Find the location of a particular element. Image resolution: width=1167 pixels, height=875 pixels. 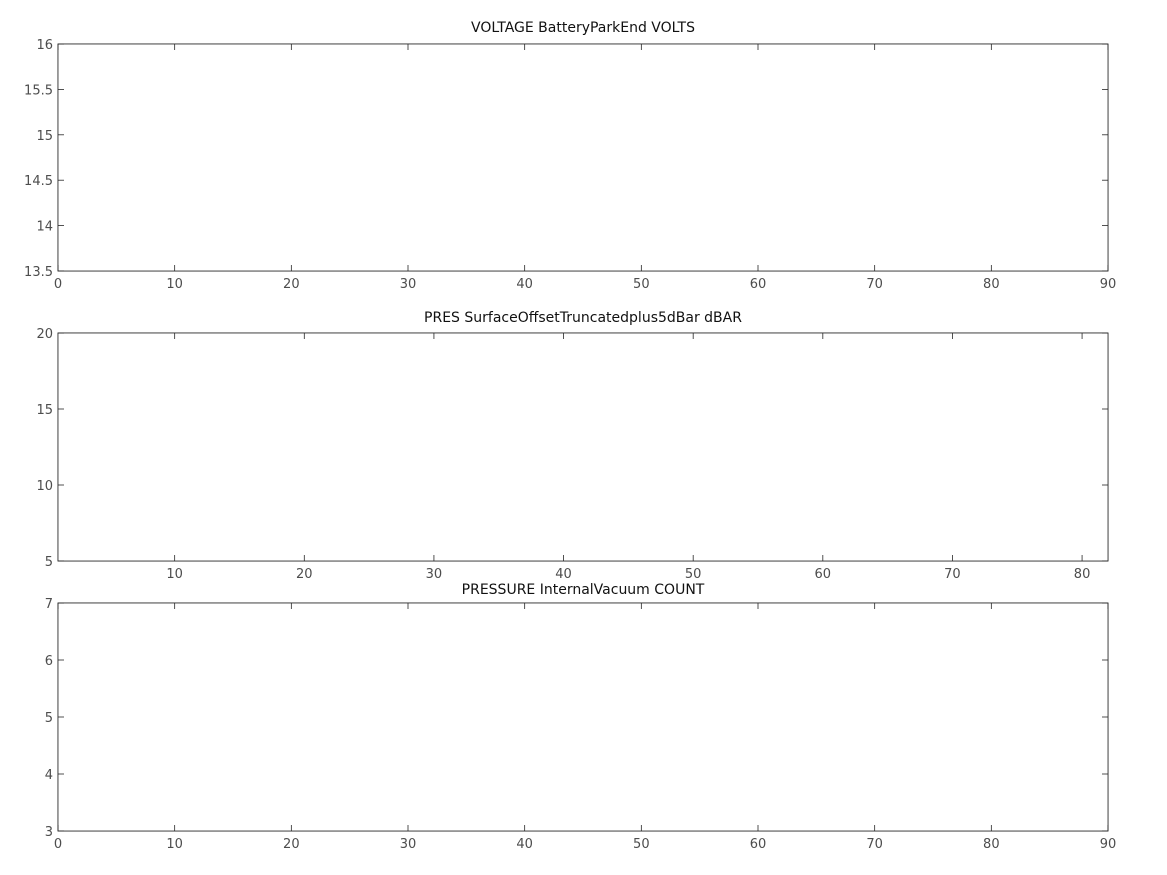

y-tick-label: 7 is located at coordinates (49, 604).